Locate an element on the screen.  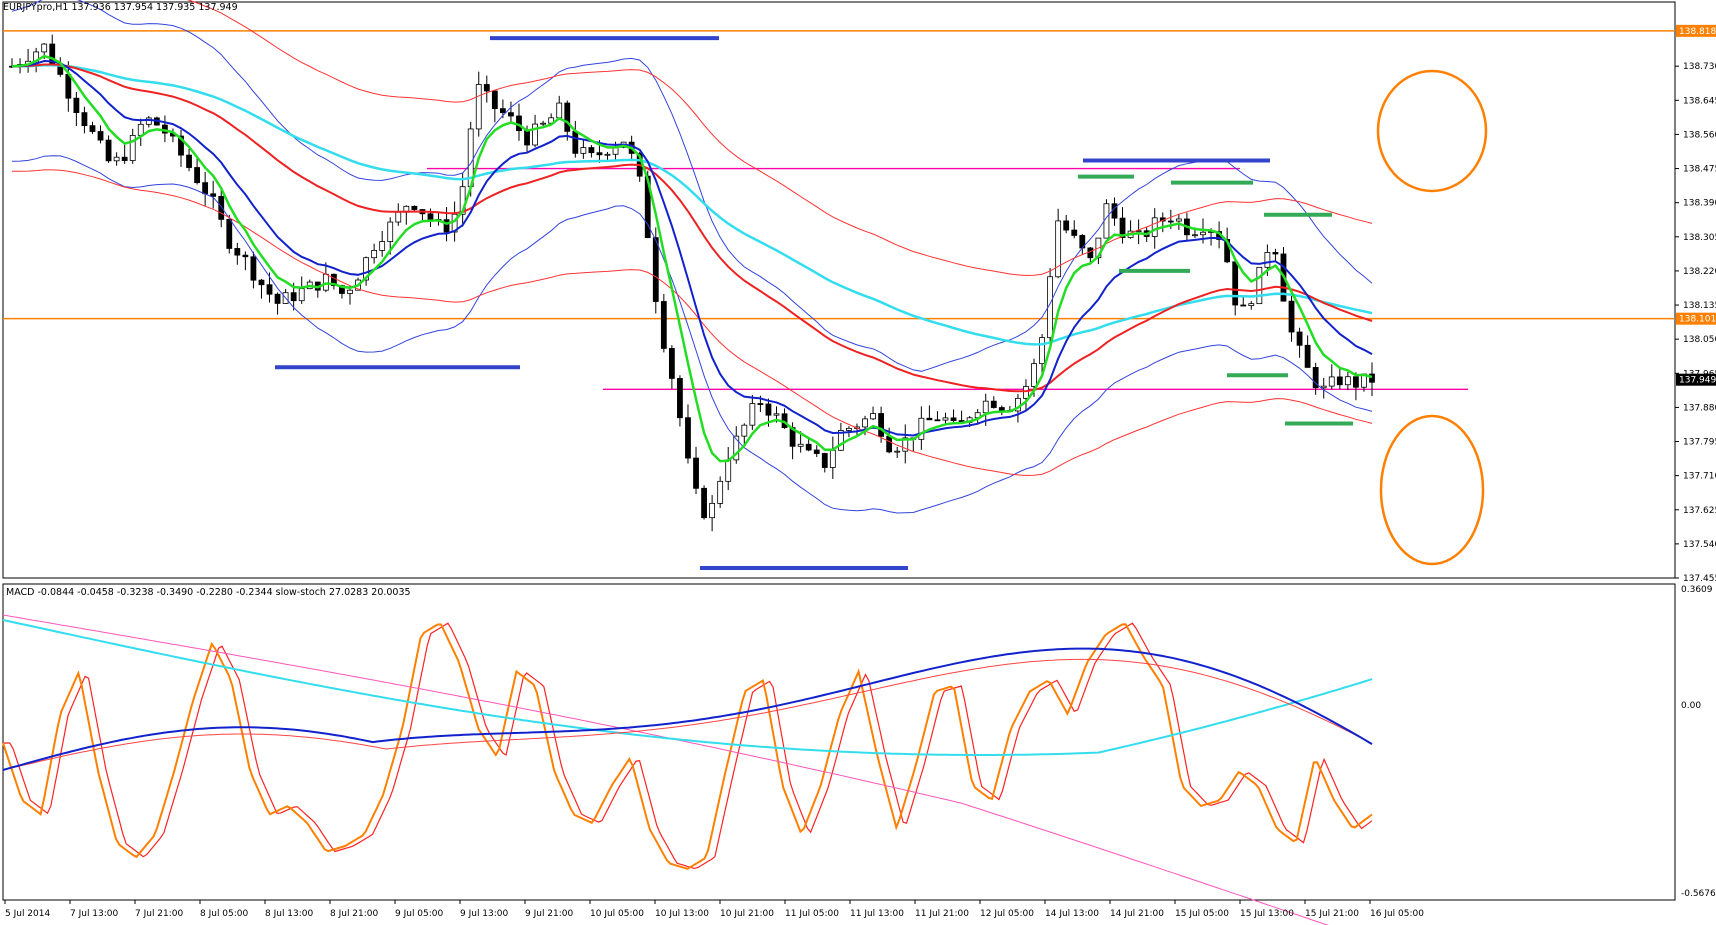
time-tick-label: 15 Jul 13:00 is located at coordinates (1267, 914).